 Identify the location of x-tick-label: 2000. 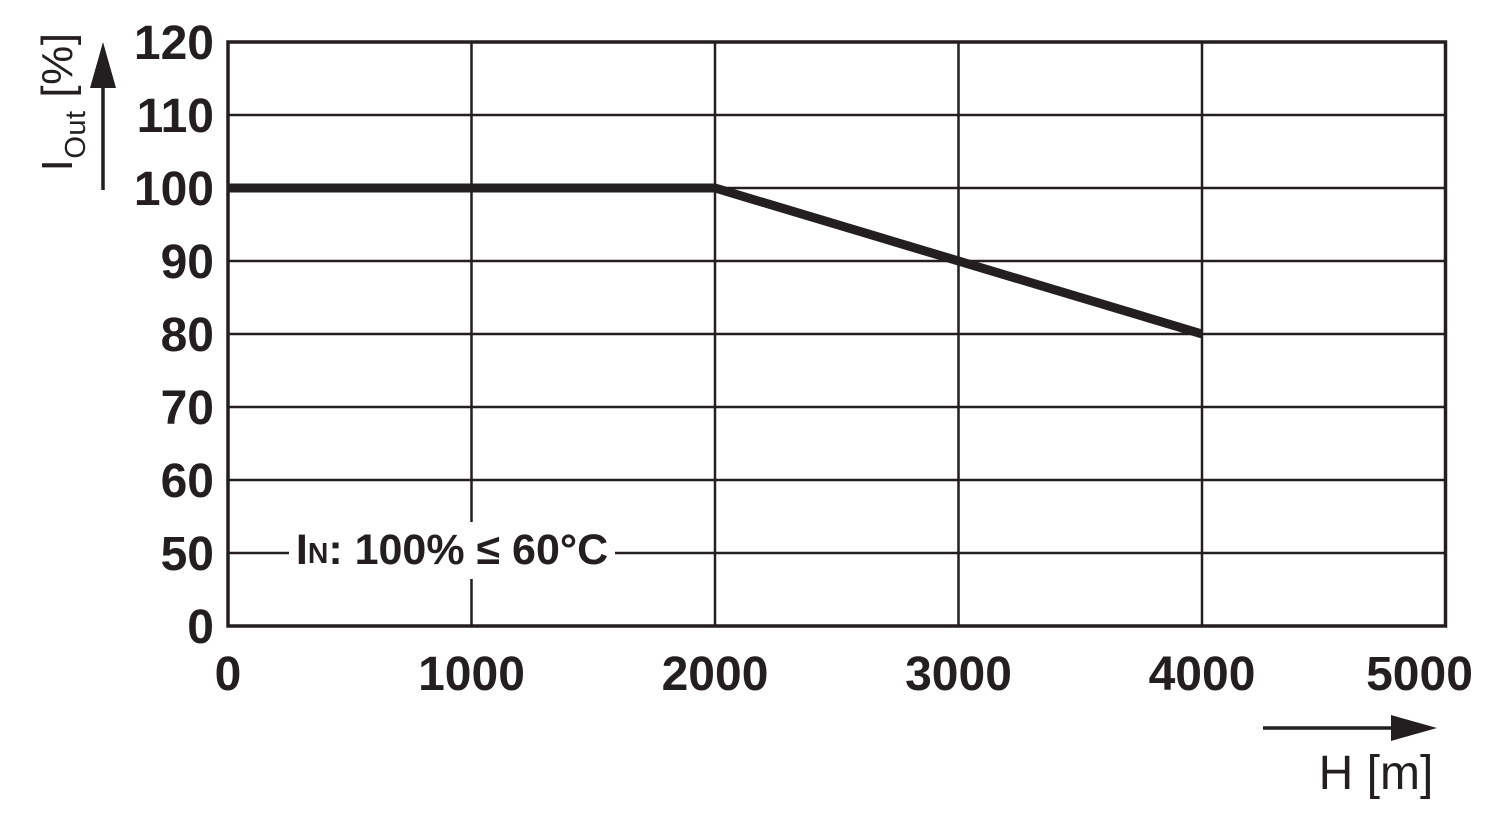
(715, 674).